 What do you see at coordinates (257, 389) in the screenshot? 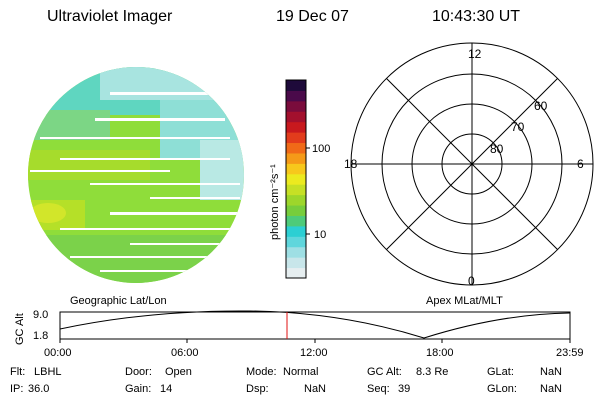
I see `dsp-label: Dsp:` at bounding box center [257, 389].